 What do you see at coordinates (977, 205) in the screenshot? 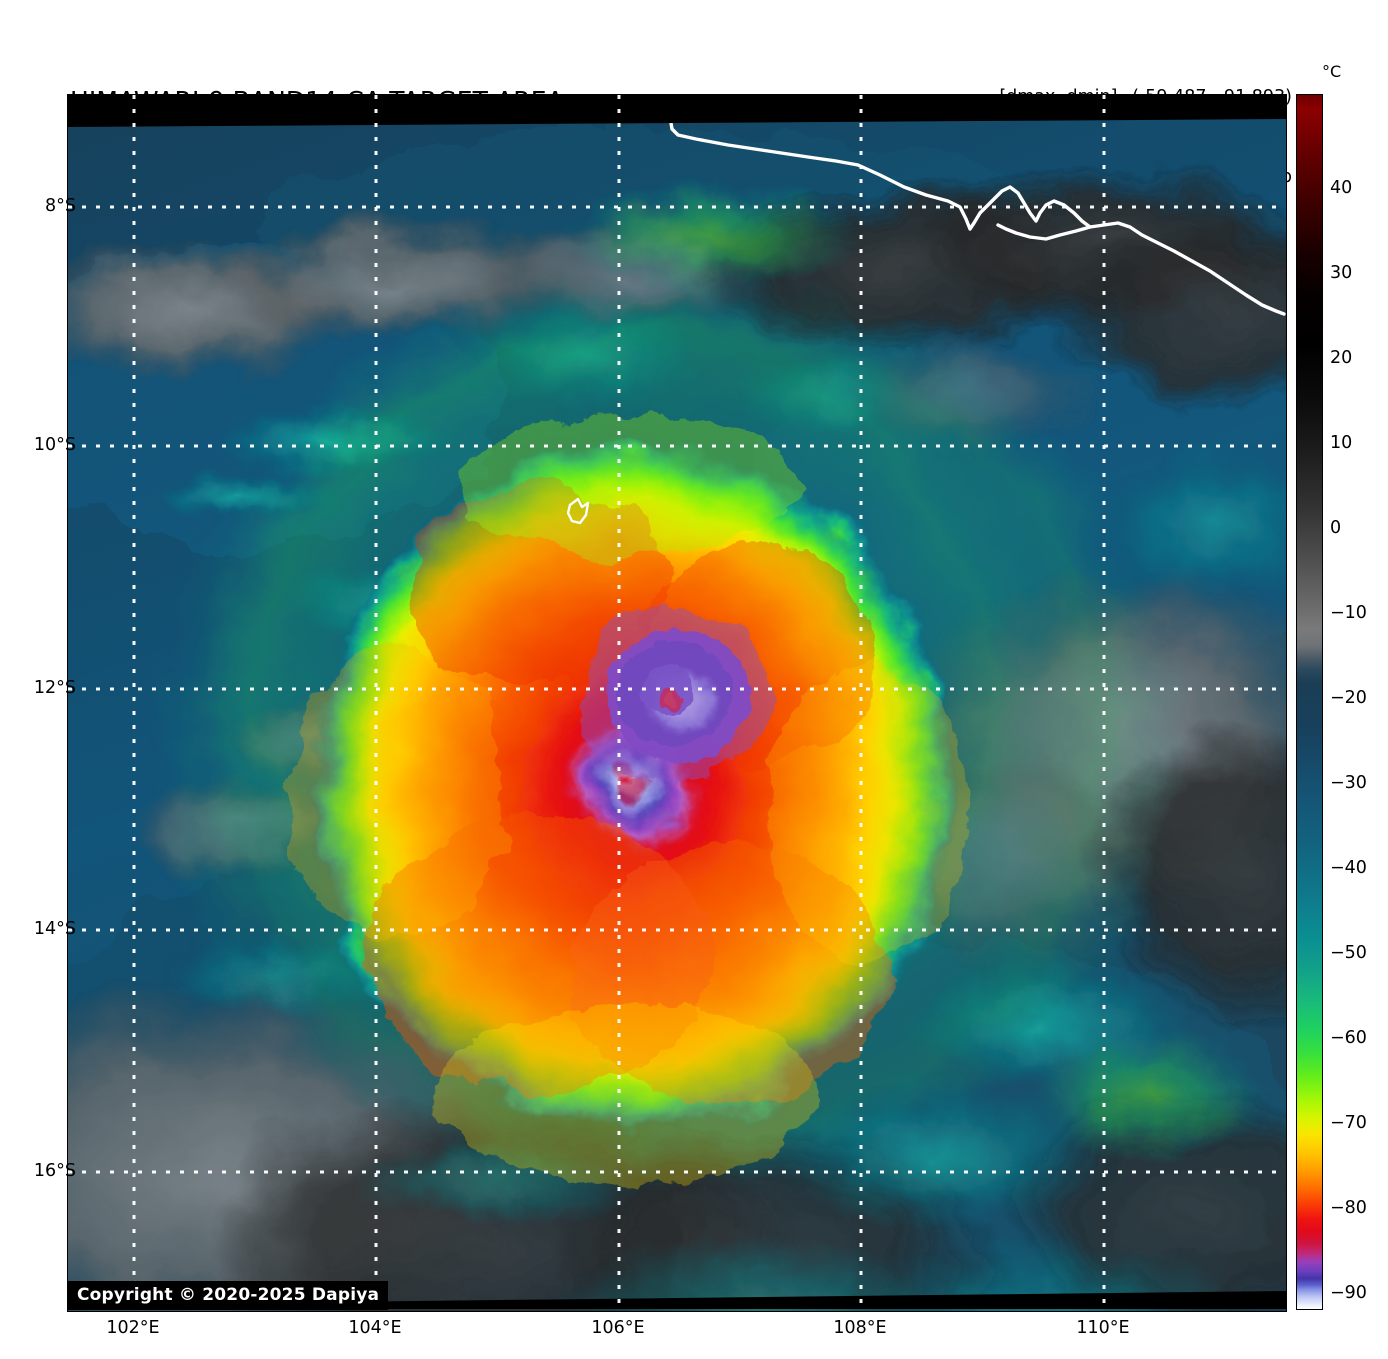
I see `java-coastline` at bounding box center [977, 205].